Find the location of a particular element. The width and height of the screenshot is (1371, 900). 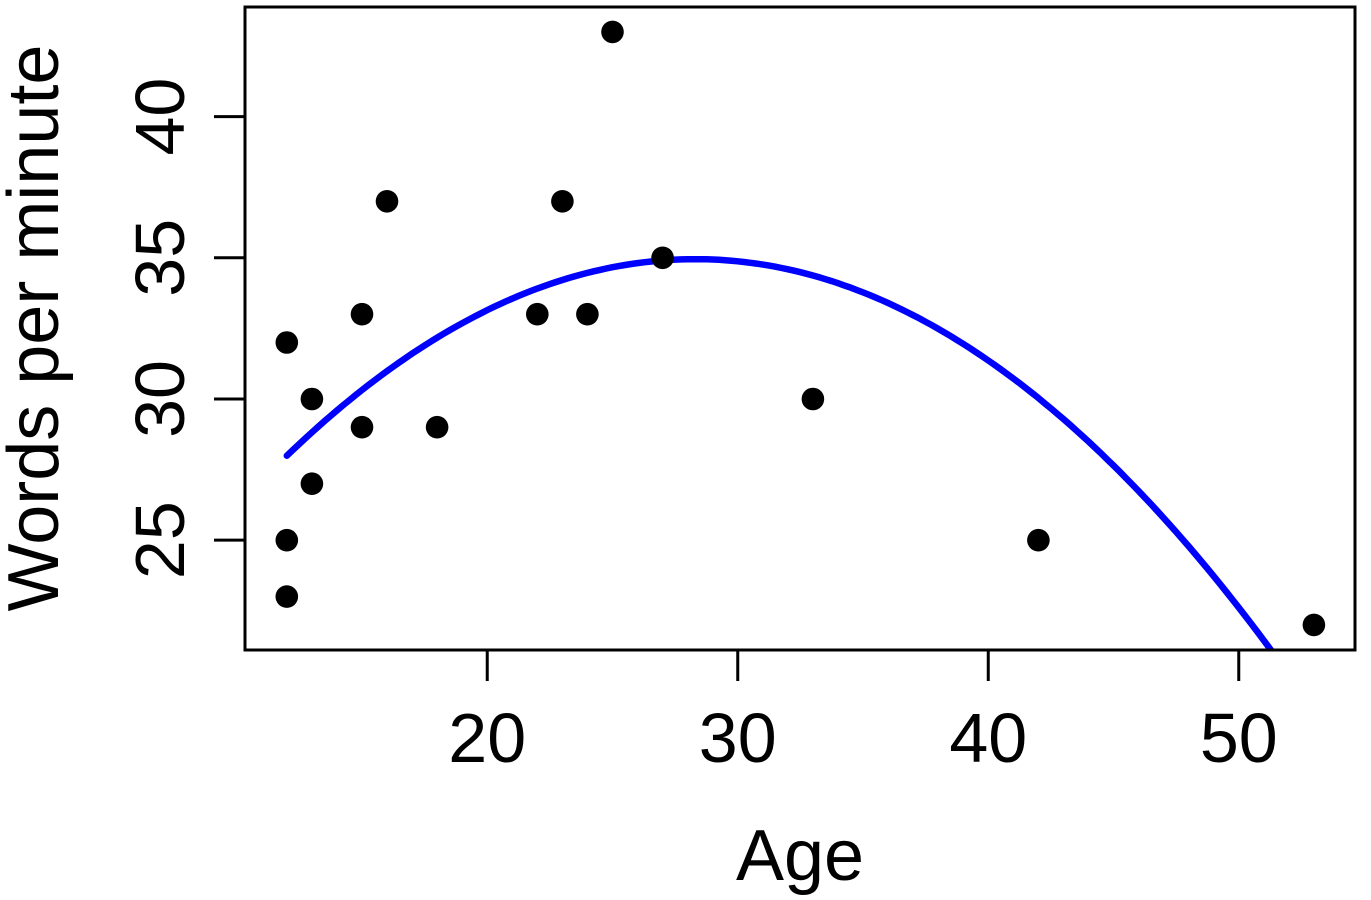

y-tick-label: 40 is located at coordinates (160, 117).